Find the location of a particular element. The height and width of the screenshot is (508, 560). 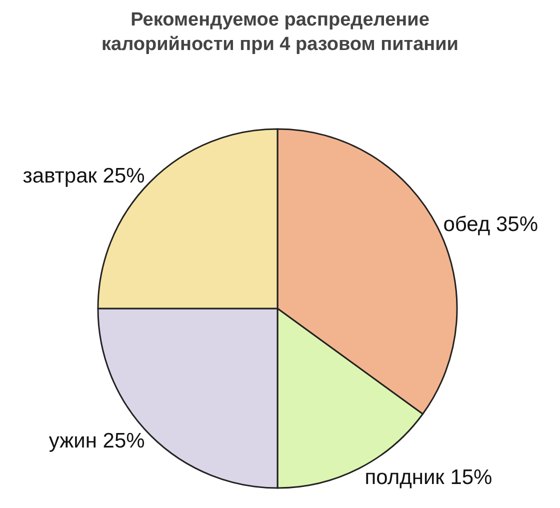

slice-label: обед 35% is located at coordinates (490, 224).